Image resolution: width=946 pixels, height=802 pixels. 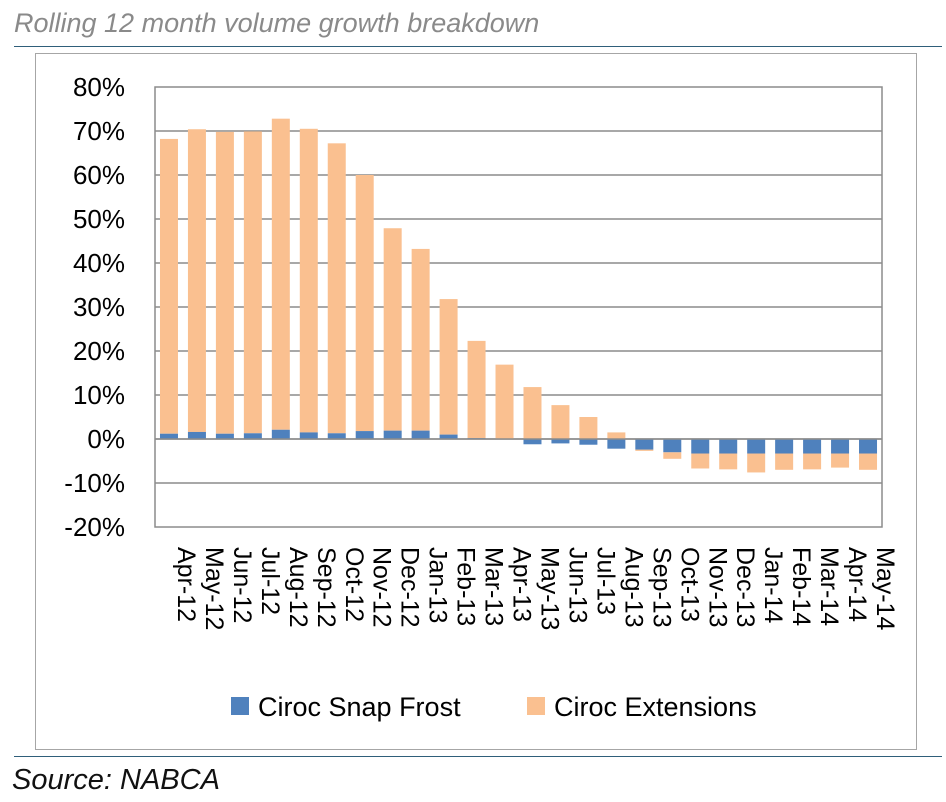 I want to click on y-tick-label: 10%, so click(x=99, y=395).